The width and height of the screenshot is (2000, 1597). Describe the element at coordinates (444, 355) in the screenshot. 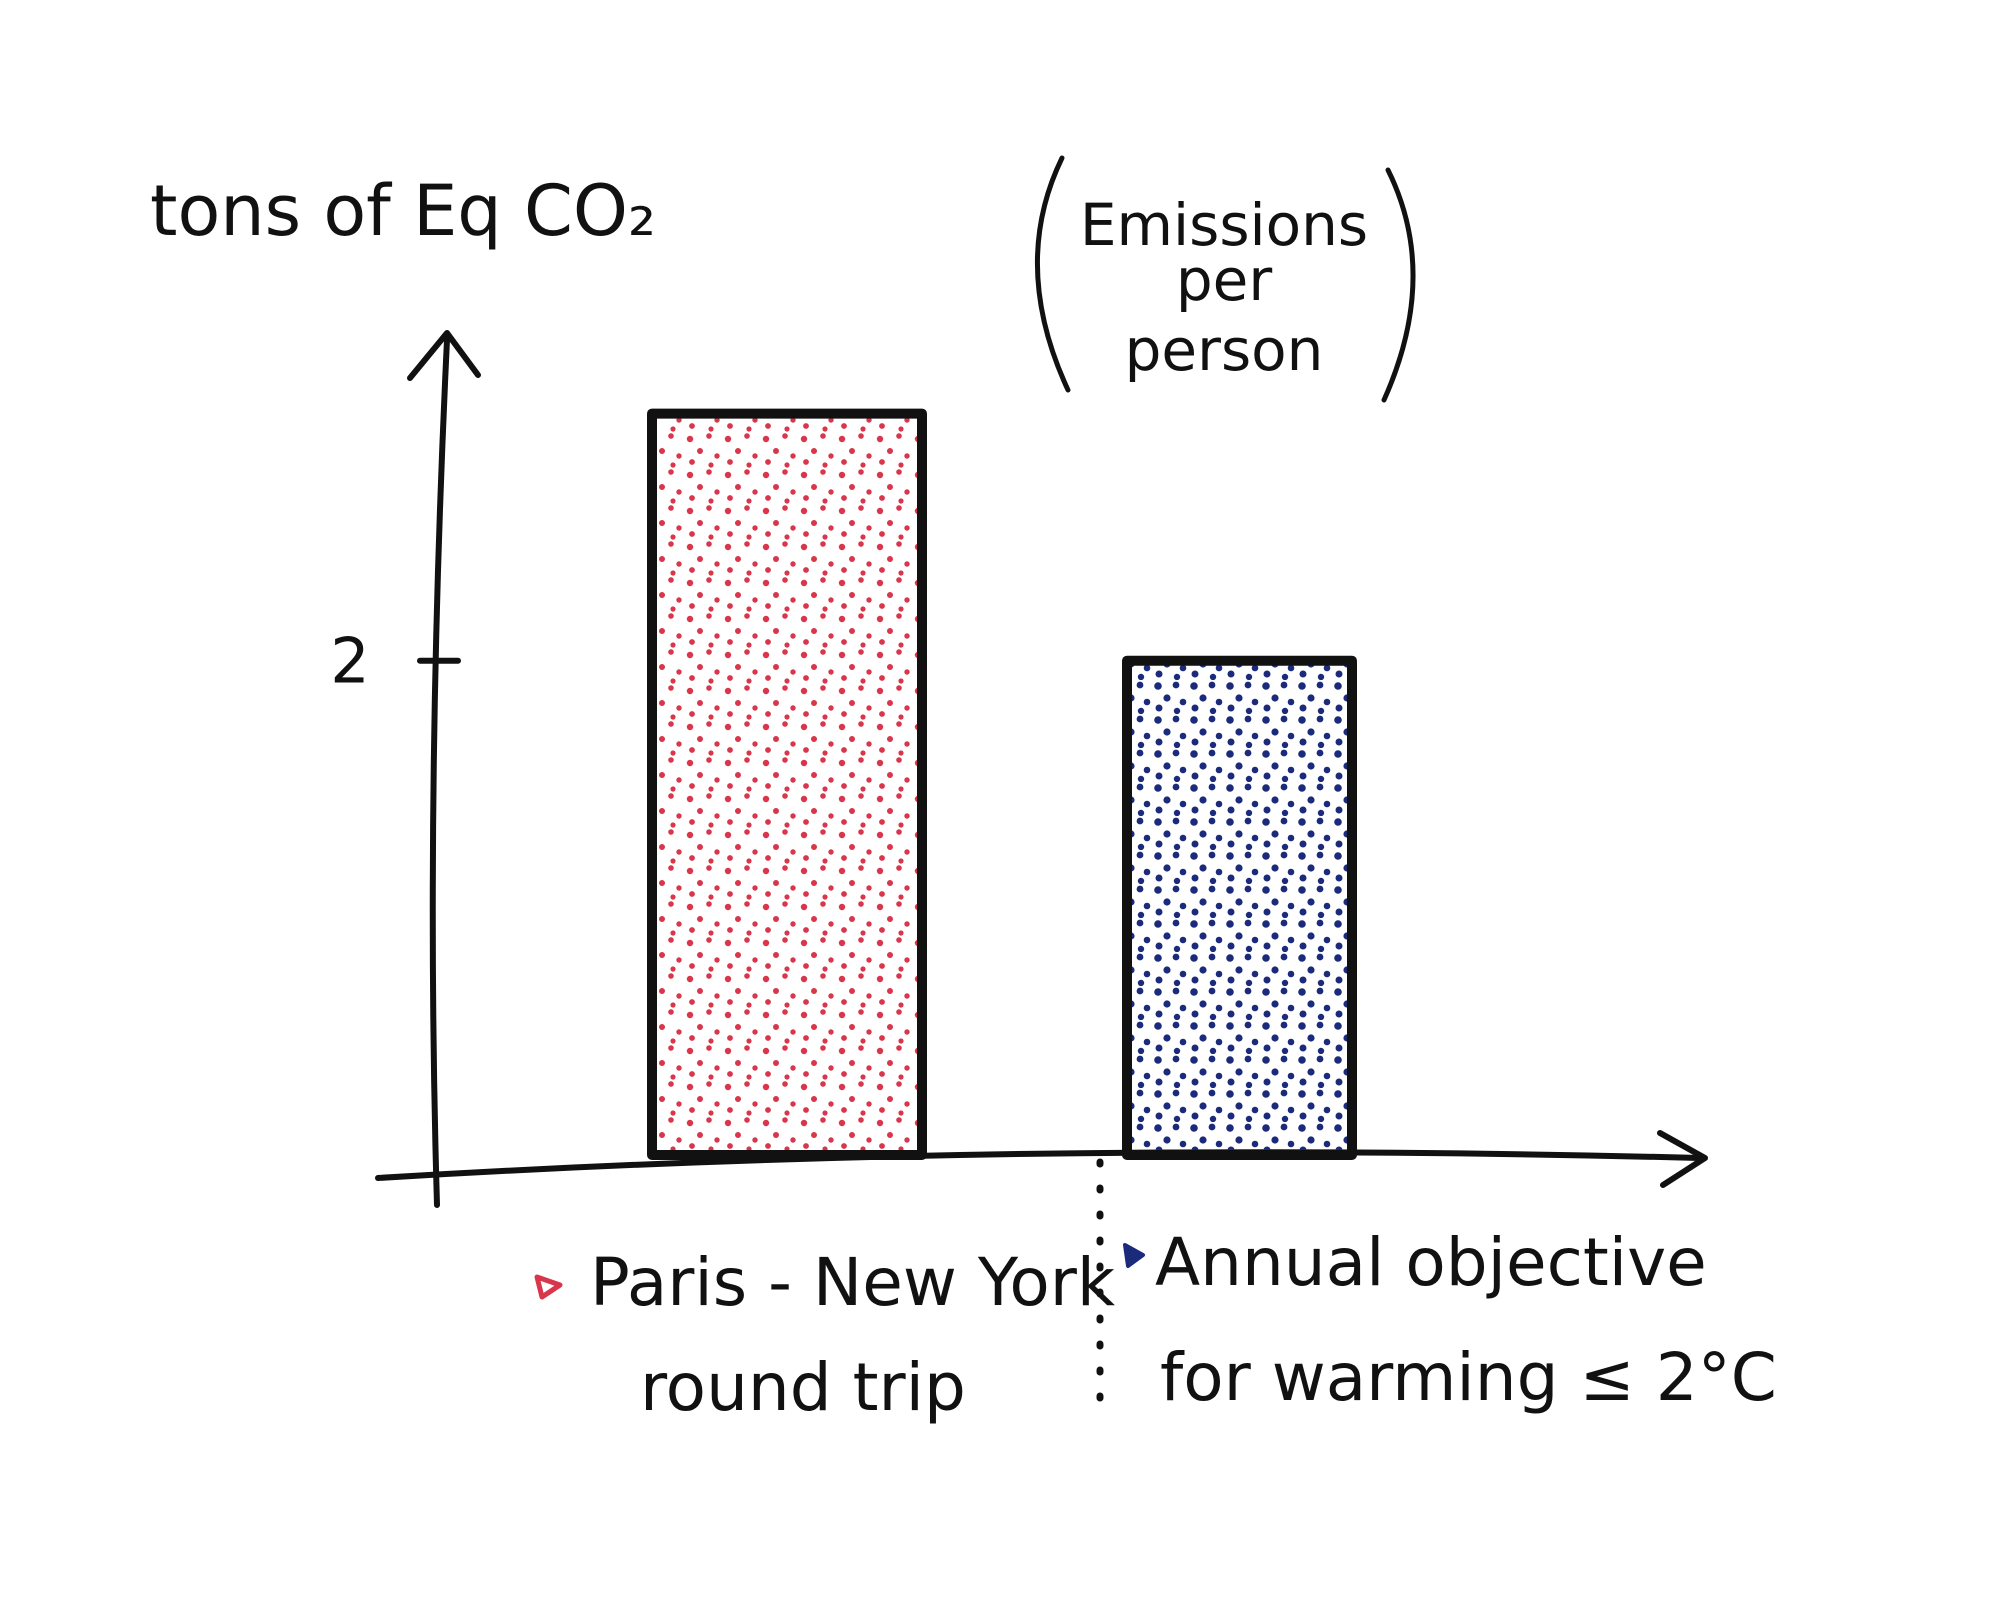

I see `y-axis-arrowhead` at that location.